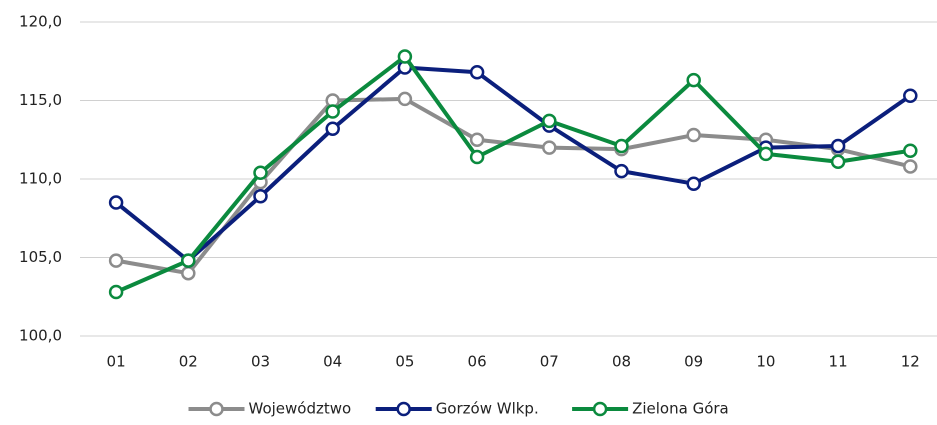  I want to click on y-tick-label: 110,0, so click(40, 179).